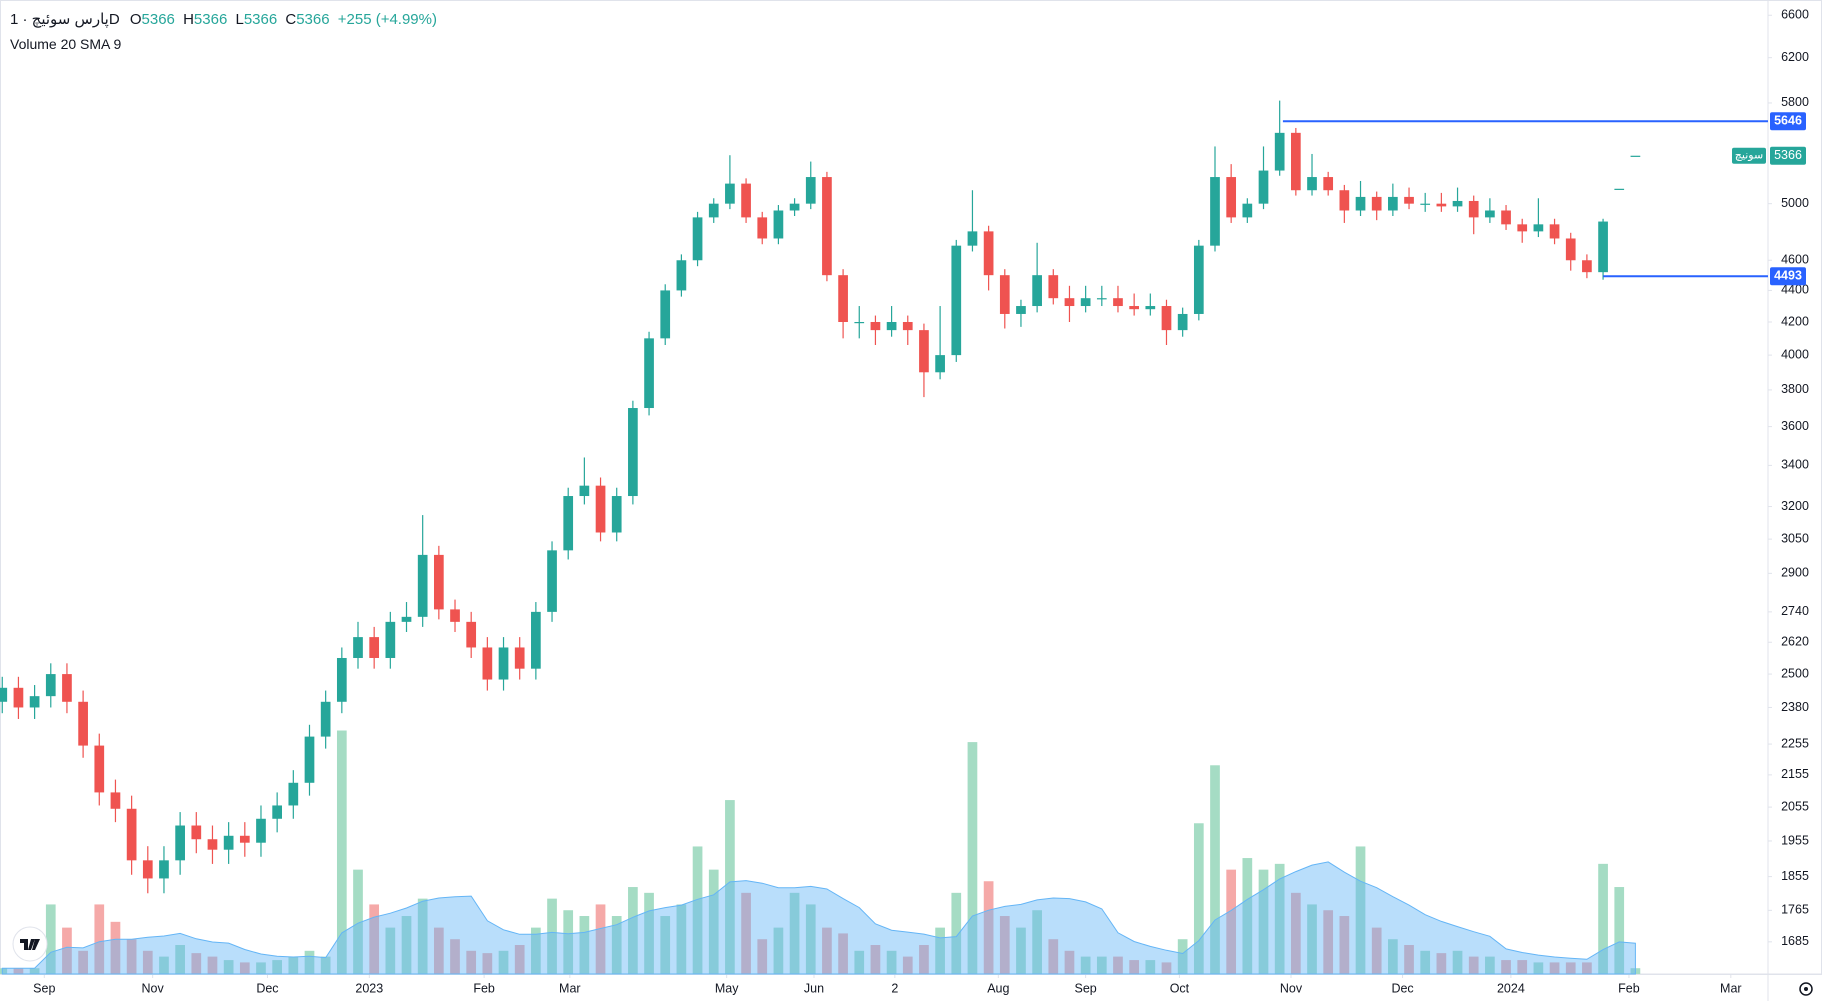 The height and width of the screenshot is (1001, 1822). Describe the element at coordinates (387, 19) in the screenshot. I see `change-value: +255 (+4.99%)` at that location.